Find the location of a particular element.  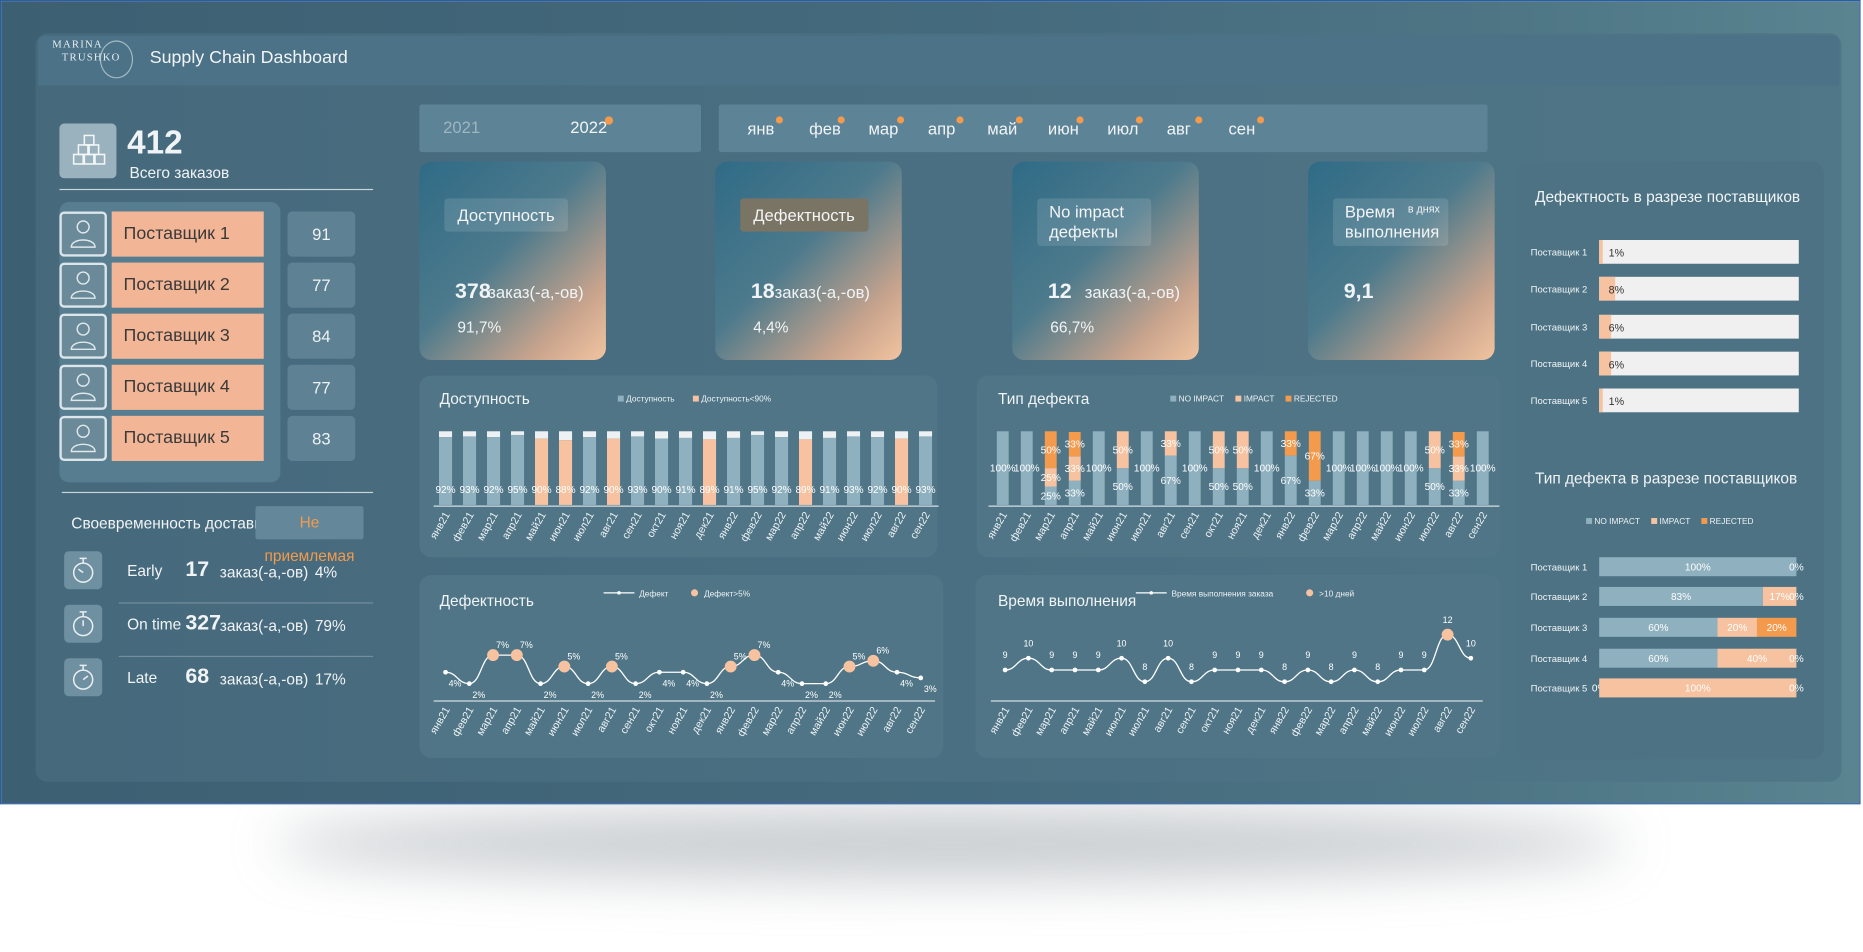

year-2021: 2021 is located at coordinates (462, 127).